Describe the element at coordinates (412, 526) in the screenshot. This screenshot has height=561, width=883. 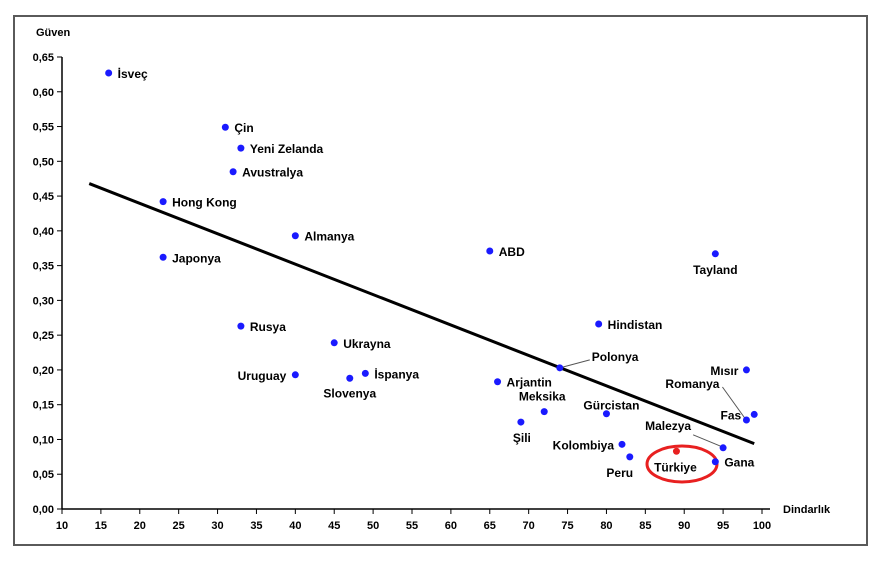
I see `x-tick-label: 55` at that location.